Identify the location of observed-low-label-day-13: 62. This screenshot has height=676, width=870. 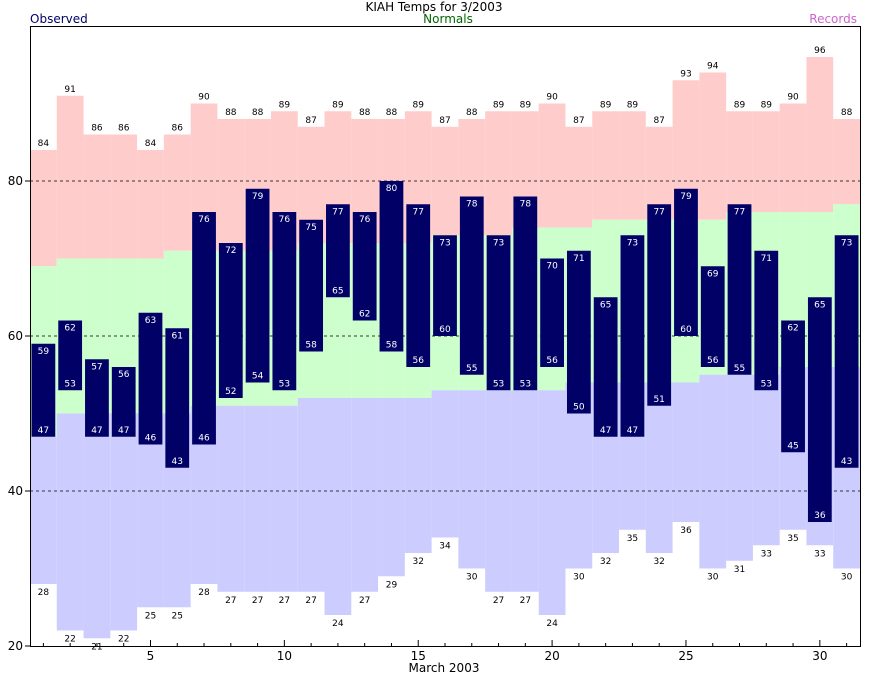
(364, 315).